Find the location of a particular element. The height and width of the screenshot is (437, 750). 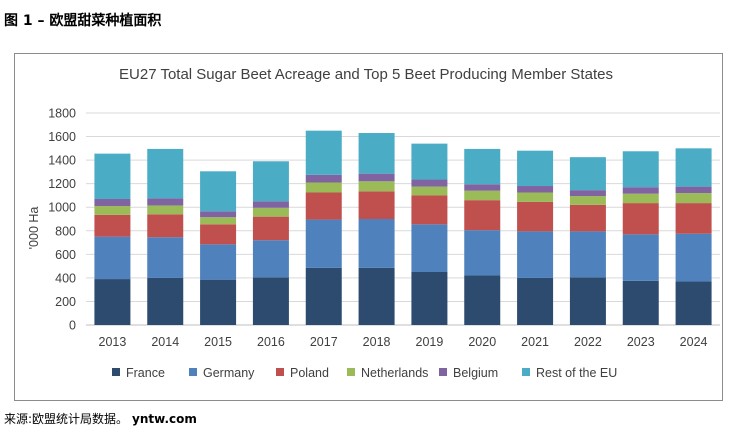

x-tick-label: 2020 is located at coordinates (482, 342).